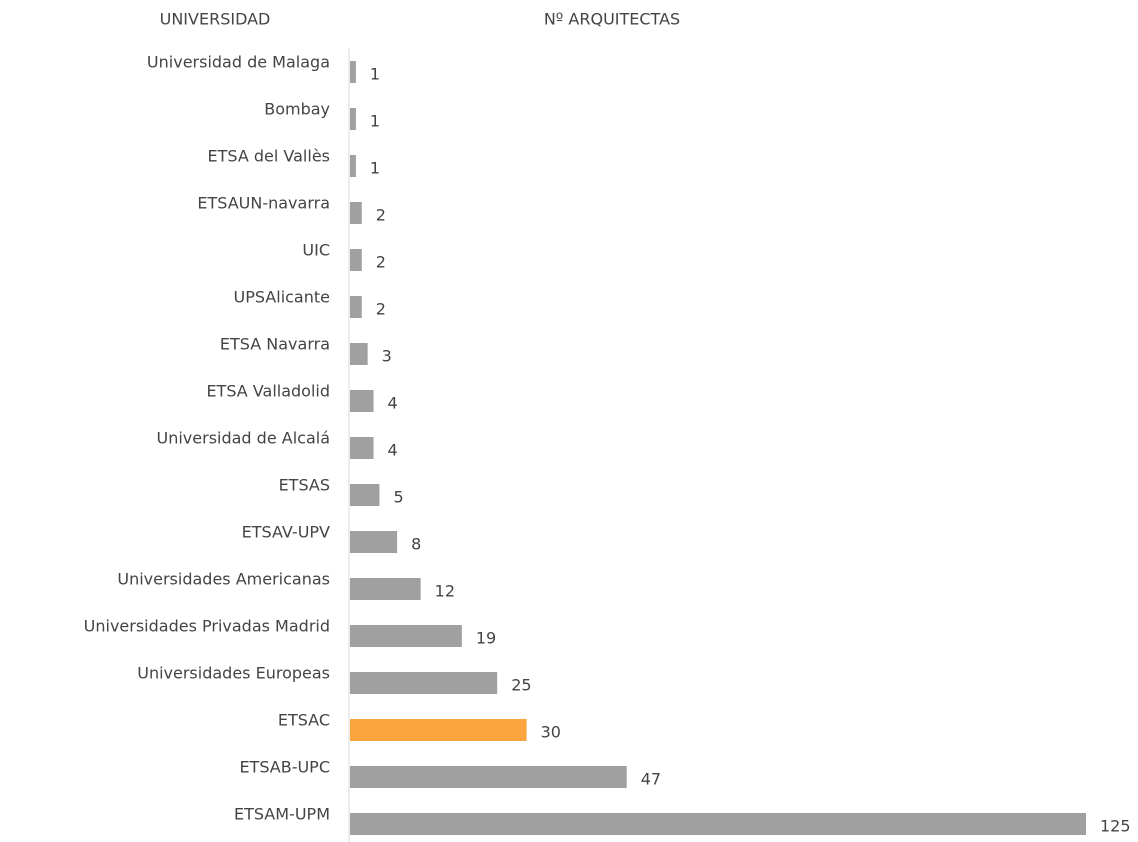 Image resolution: width=1138 pixels, height=842 pixels. I want to click on category-label: Bombay, so click(297, 109).